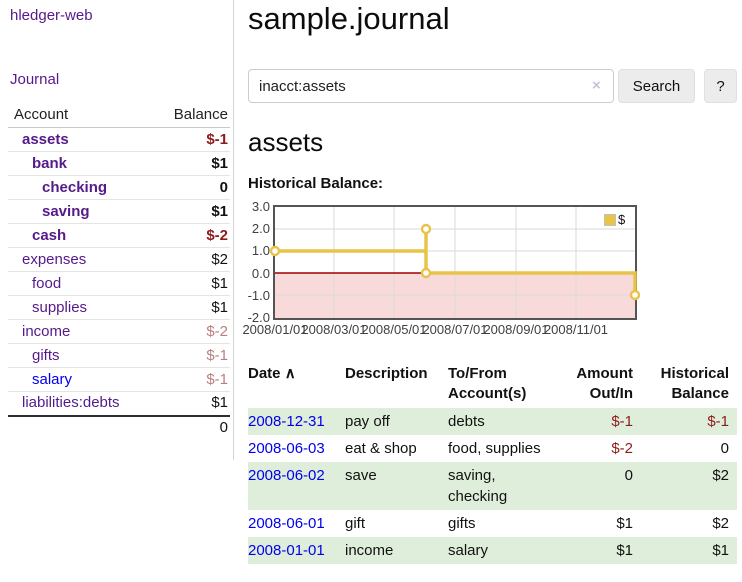  Describe the element at coordinates (46, 355) in the screenshot. I see `account-link-gifts: gifts` at that location.